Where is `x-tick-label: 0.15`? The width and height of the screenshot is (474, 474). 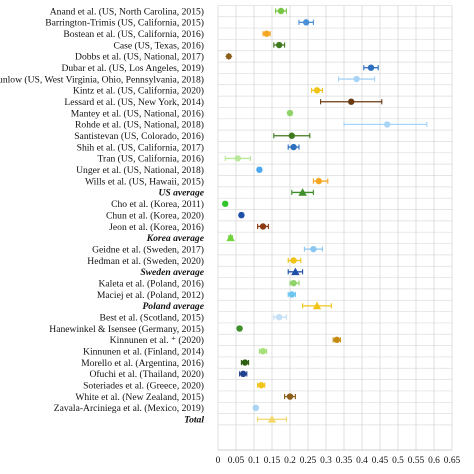
x-tick-label: 0.15 is located at coordinates (272, 461).